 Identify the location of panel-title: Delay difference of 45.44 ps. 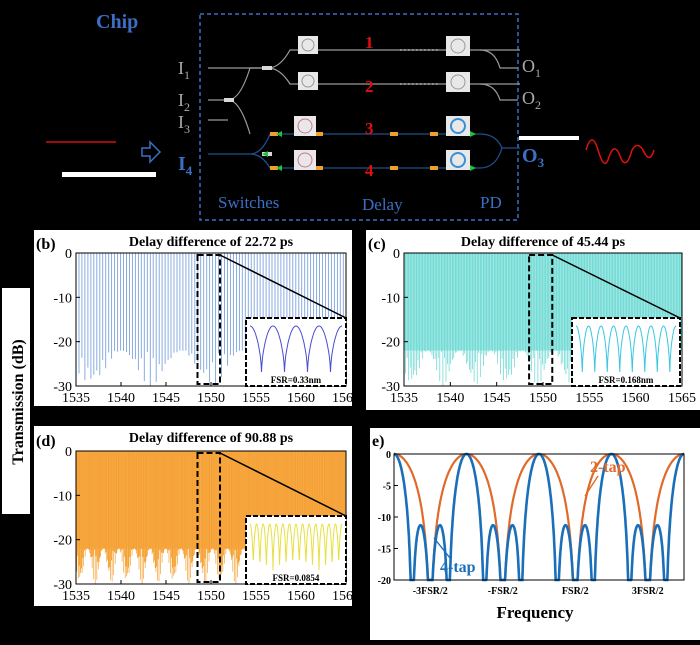
(543, 242).